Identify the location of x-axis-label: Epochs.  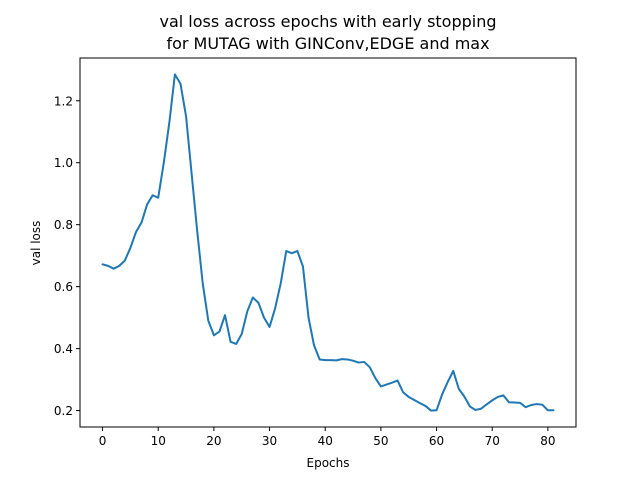
(328, 463).